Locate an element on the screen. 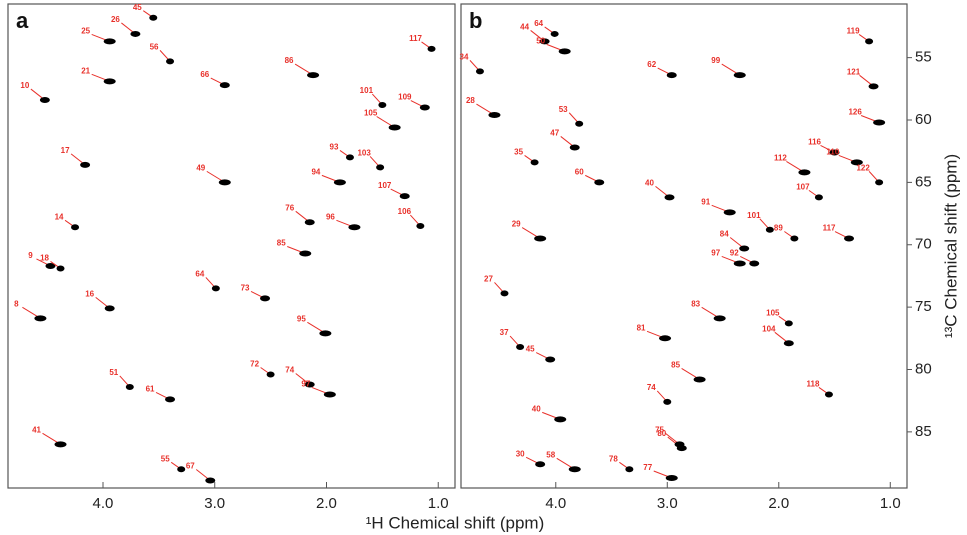 The width and height of the screenshot is (967, 535). peak-label: 27 is located at coordinates (488, 279).